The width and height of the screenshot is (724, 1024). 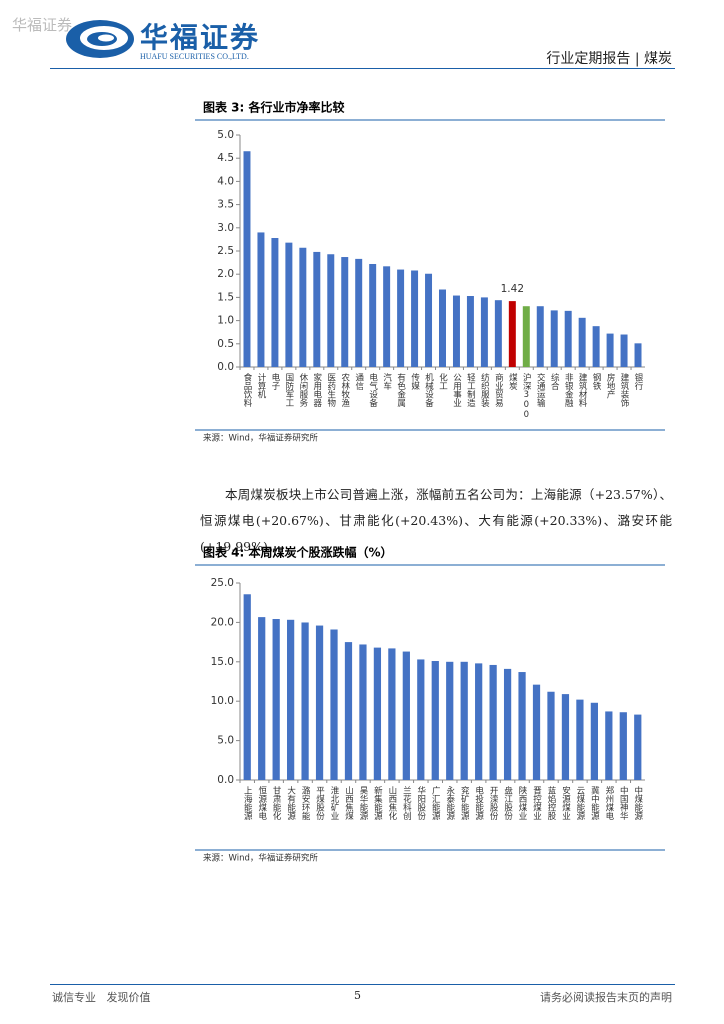 I want to click on y-tick-label: 4.0, so click(x=225, y=181).